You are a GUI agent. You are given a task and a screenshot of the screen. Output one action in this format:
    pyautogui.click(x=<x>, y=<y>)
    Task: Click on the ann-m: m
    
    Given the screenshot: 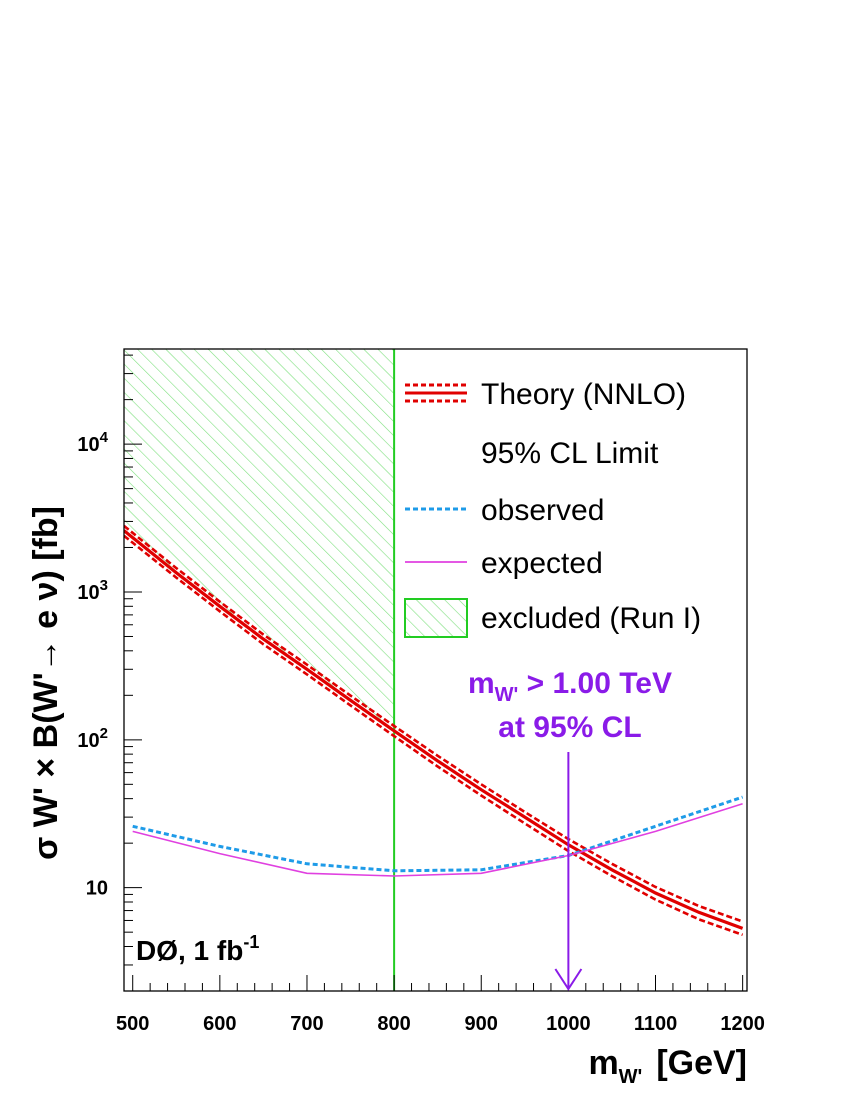 What is the action you would take?
    pyautogui.click(x=481, y=683)
    